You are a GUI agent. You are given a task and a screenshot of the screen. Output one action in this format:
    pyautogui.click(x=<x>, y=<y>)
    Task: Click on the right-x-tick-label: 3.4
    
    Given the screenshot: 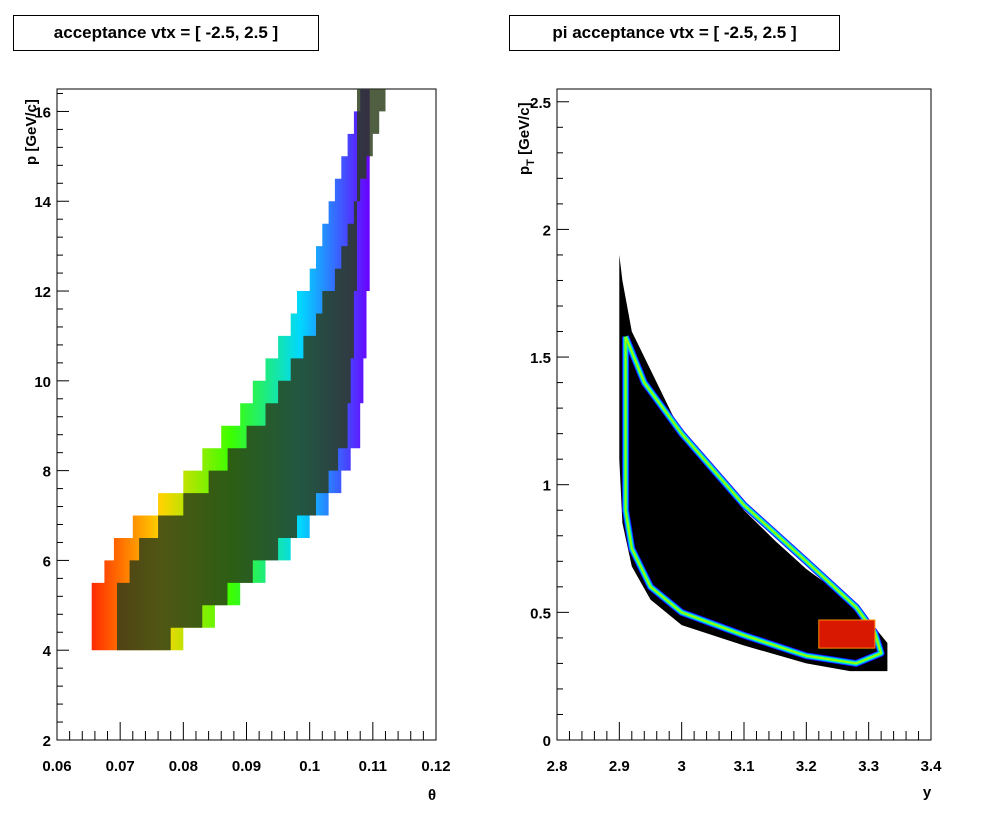 What is the action you would take?
    pyautogui.click(x=932, y=766)
    